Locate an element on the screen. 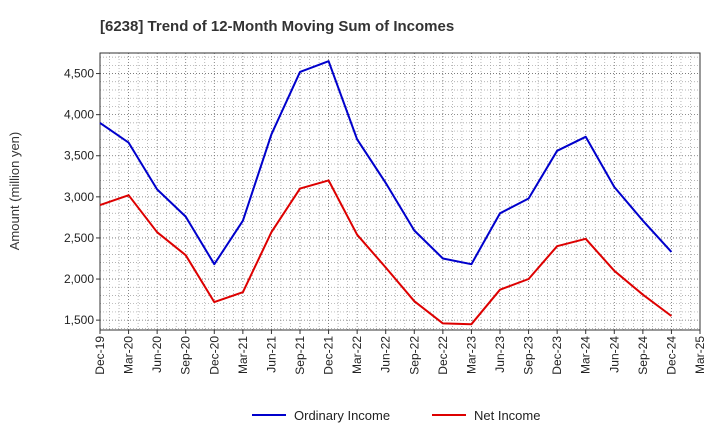 The image size is (720, 440). x-tick-label: Jun-20 is located at coordinates (157, 354).